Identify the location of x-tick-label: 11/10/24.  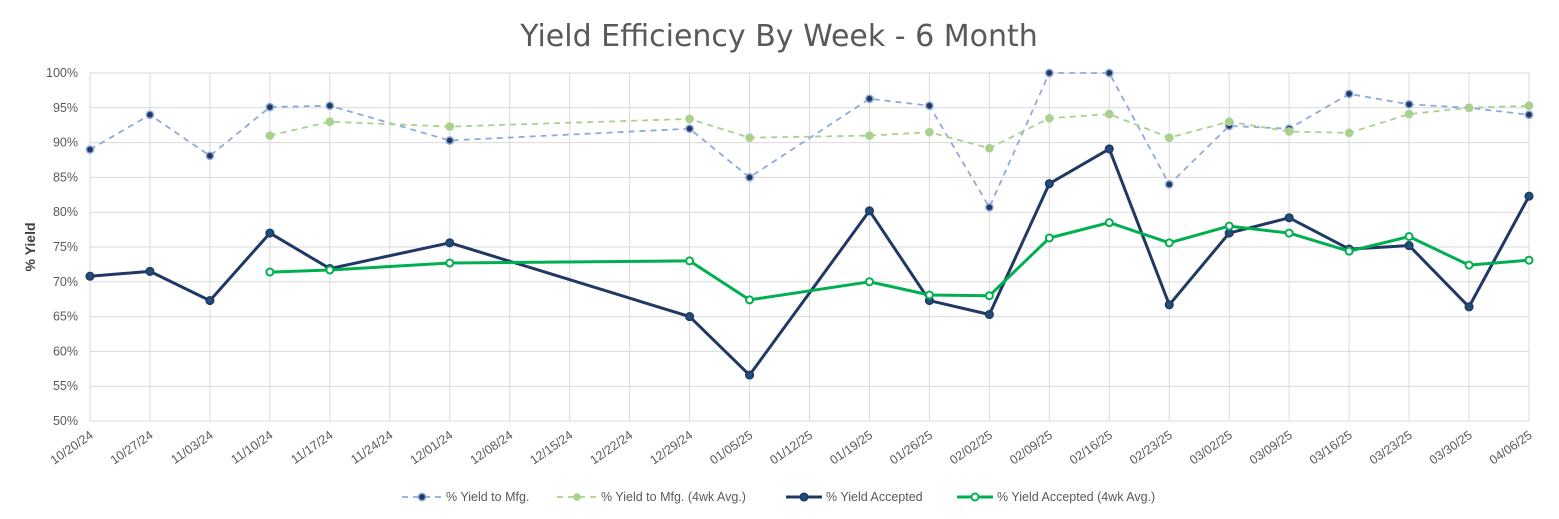
(251, 447).